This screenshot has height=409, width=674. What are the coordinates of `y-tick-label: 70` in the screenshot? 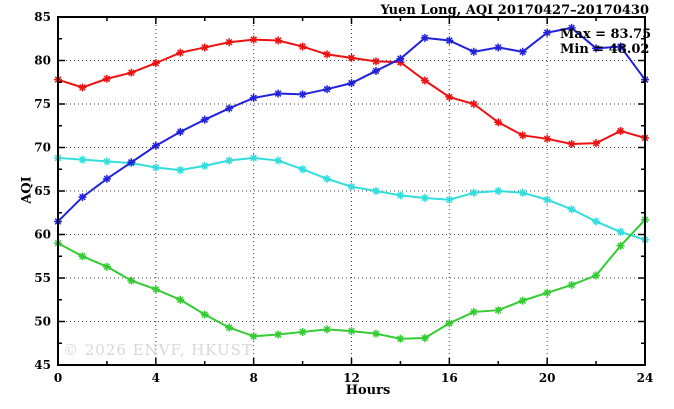 It's located at (42, 148).